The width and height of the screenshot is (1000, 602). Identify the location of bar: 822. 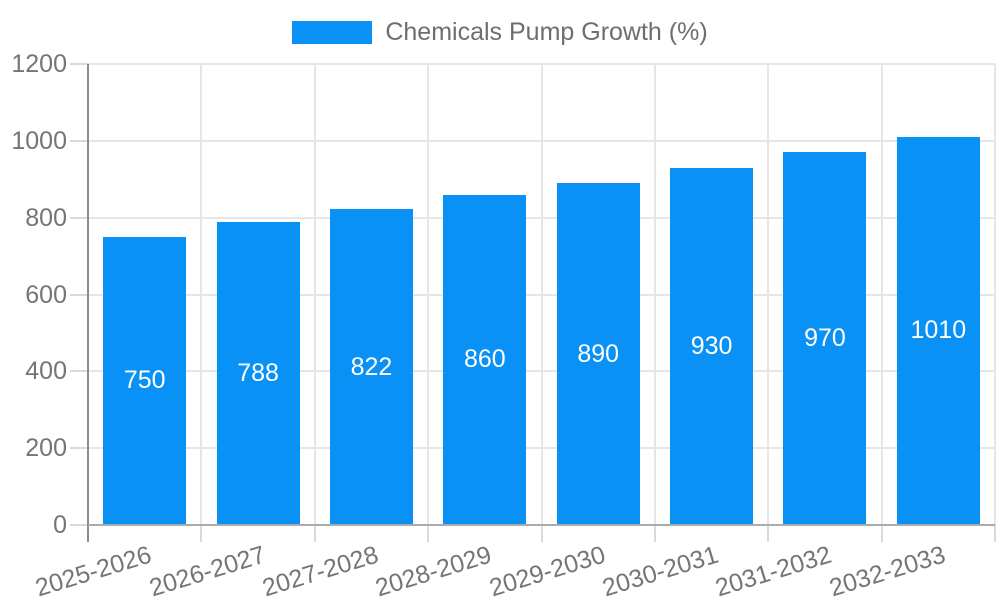
(371, 367).